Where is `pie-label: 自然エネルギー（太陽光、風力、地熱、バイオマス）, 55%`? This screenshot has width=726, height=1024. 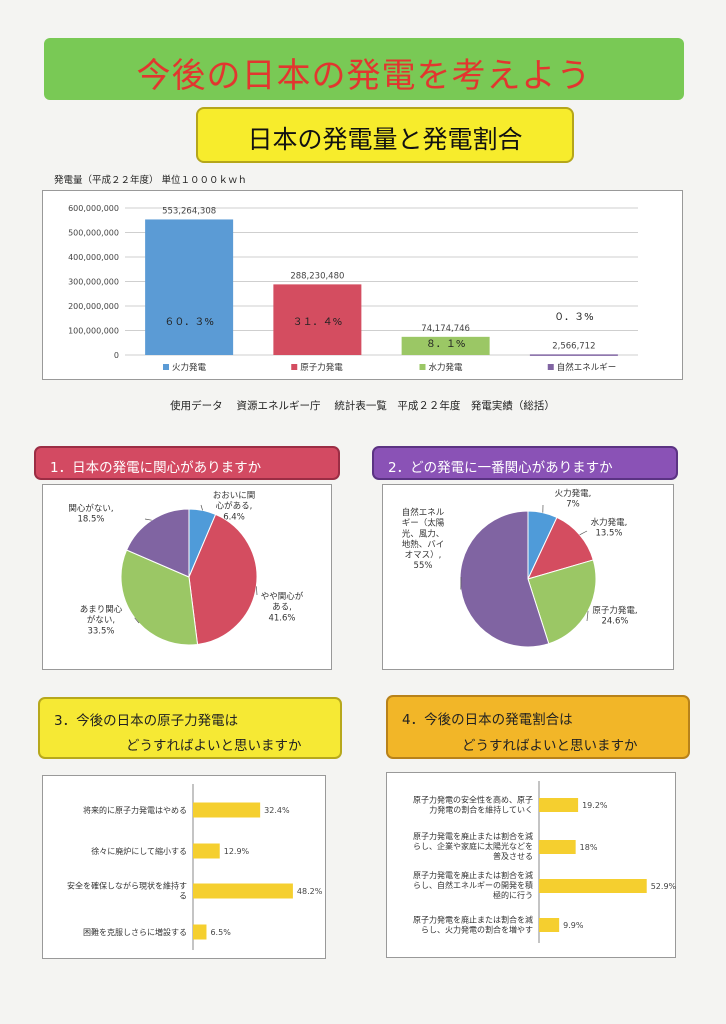
pie-label: 自然エネルギー（太陽光、風力、地熱、バイオマス）, 55% is located at coordinates (423, 539).